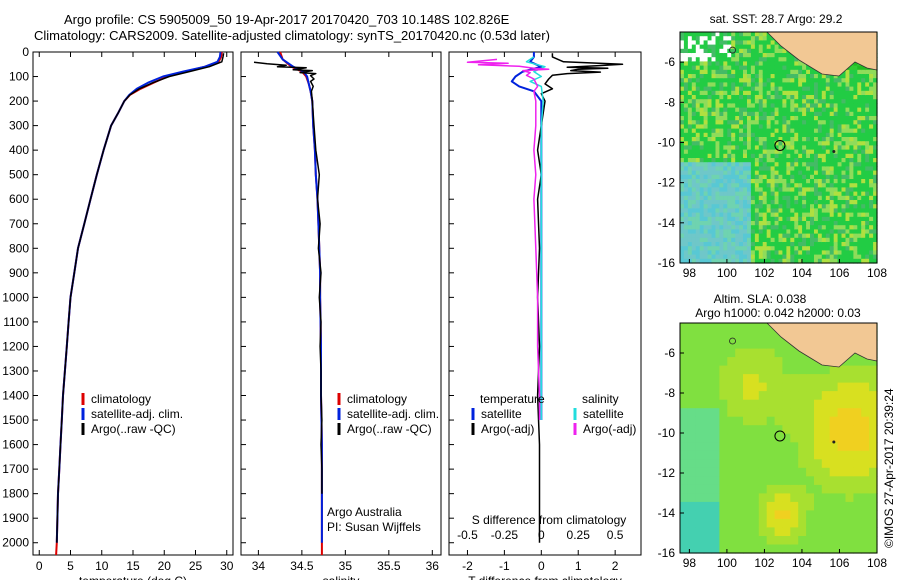 The width and height of the screenshot is (900, 580). Describe the element at coordinates (545, 577) in the screenshot. I see `x-axis-label: T difference from climatology` at that location.